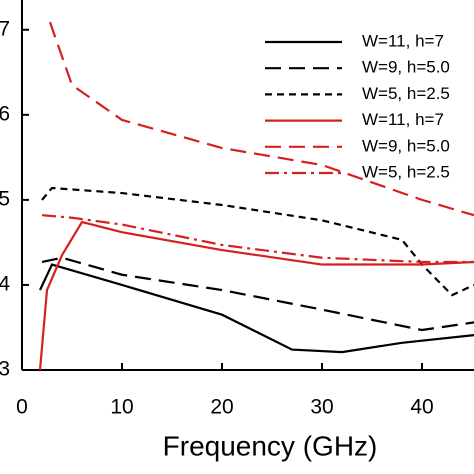  Describe the element at coordinates (221, 407) in the screenshot. I see `x-tick-label: 20` at that location.